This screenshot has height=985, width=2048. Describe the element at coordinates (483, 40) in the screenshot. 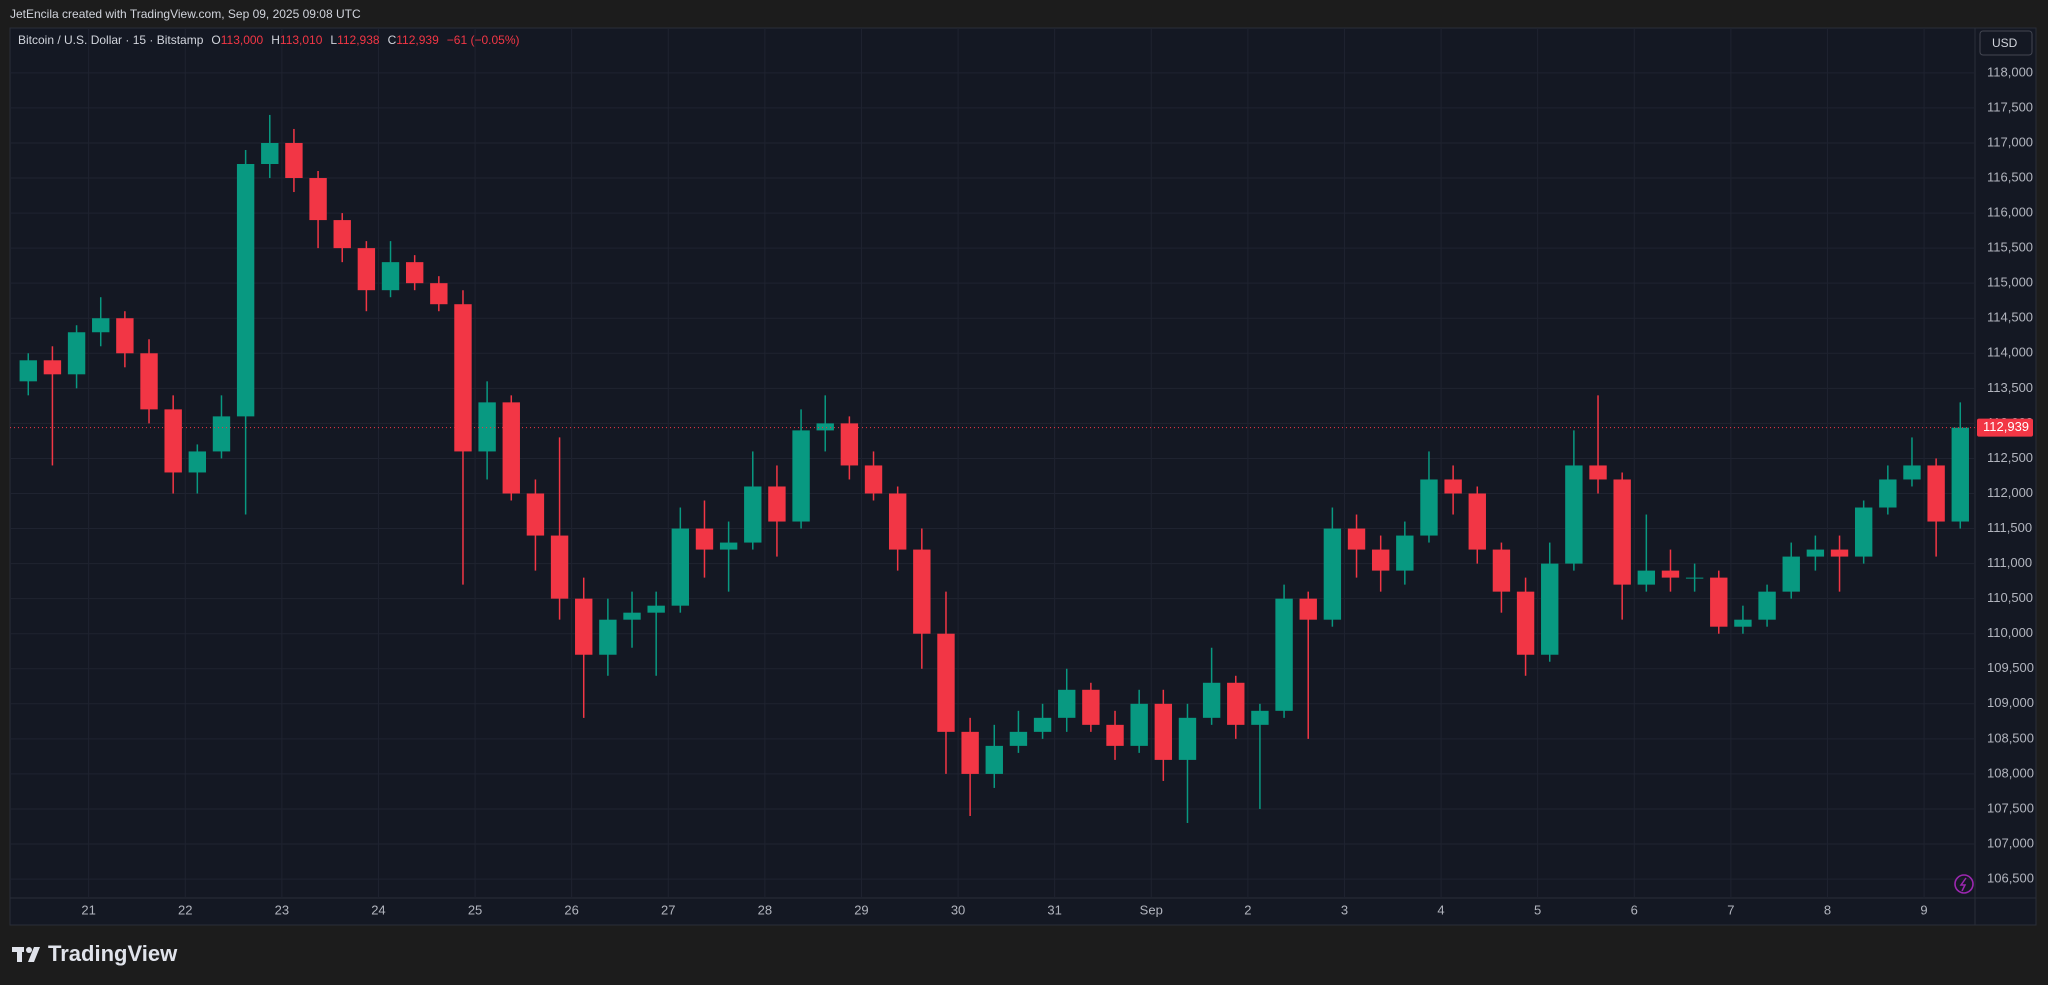

I see `change: −61 (−0.05%)` at that location.